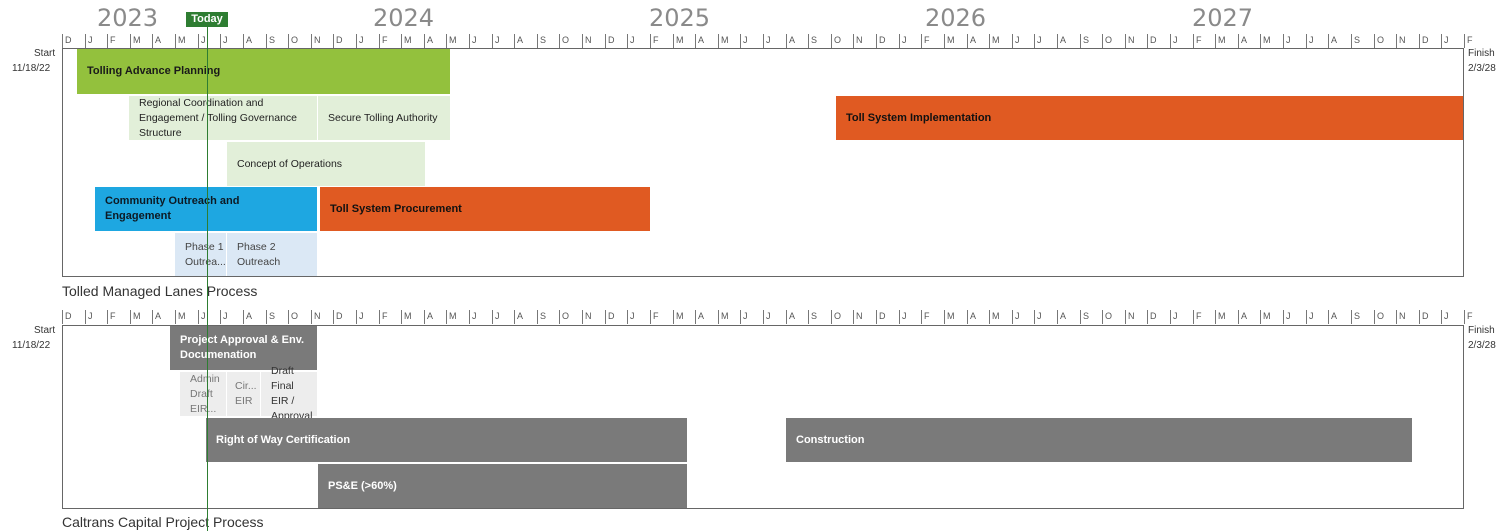 The width and height of the screenshot is (1512, 531). I want to click on task-label: Toll System Implementation, so click(919, 117).